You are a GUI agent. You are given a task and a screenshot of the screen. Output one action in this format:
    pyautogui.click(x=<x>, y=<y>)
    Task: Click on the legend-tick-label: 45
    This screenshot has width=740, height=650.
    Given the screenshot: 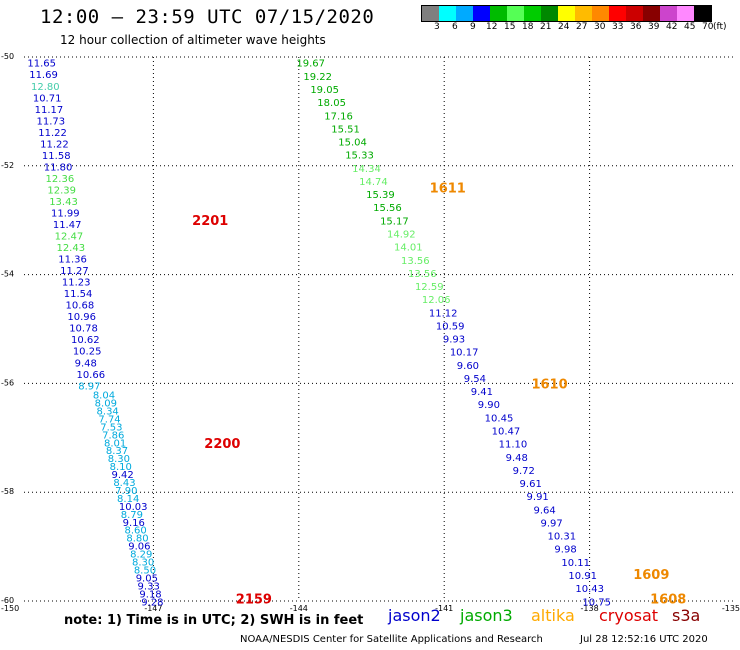 What is the action you would take?
    pyautogui.click(x=690, y=27)
    